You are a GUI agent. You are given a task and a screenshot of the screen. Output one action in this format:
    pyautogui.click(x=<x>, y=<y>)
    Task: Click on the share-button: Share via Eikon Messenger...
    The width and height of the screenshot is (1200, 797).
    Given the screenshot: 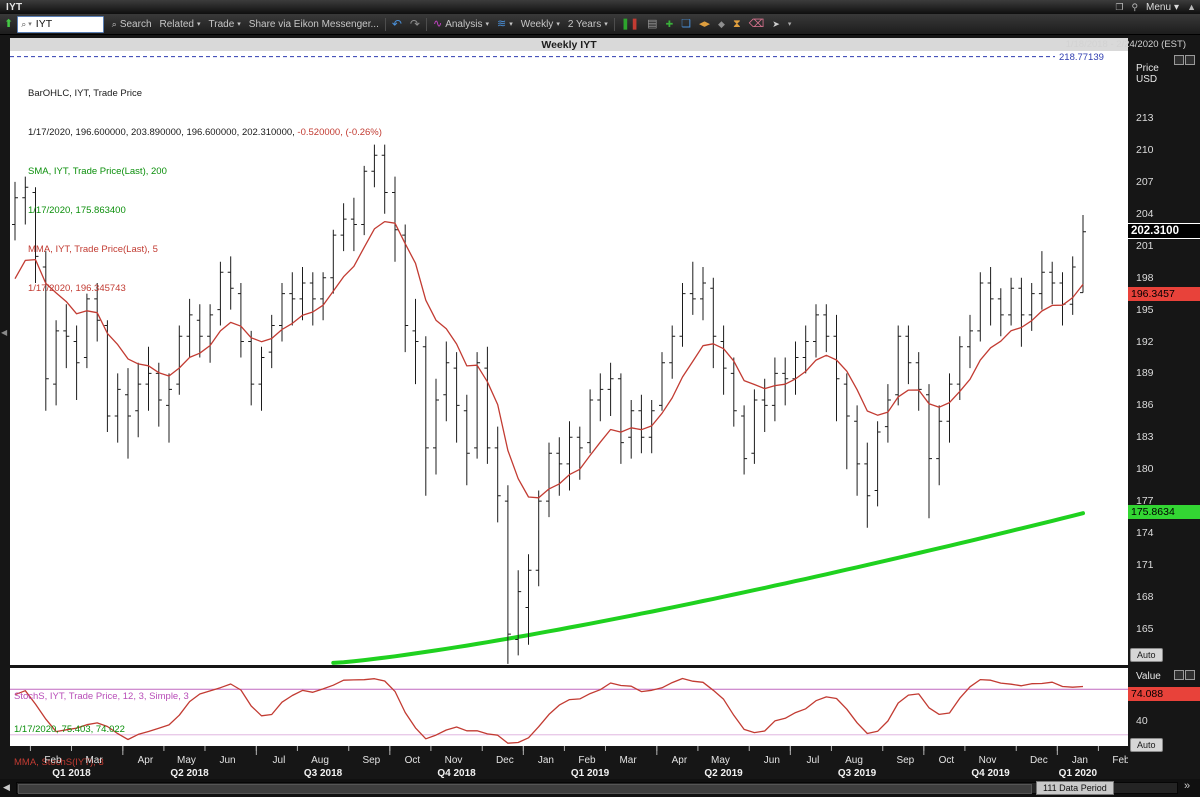 What is the action you would take?
    pyautogui.click(x=314, y=24)
    